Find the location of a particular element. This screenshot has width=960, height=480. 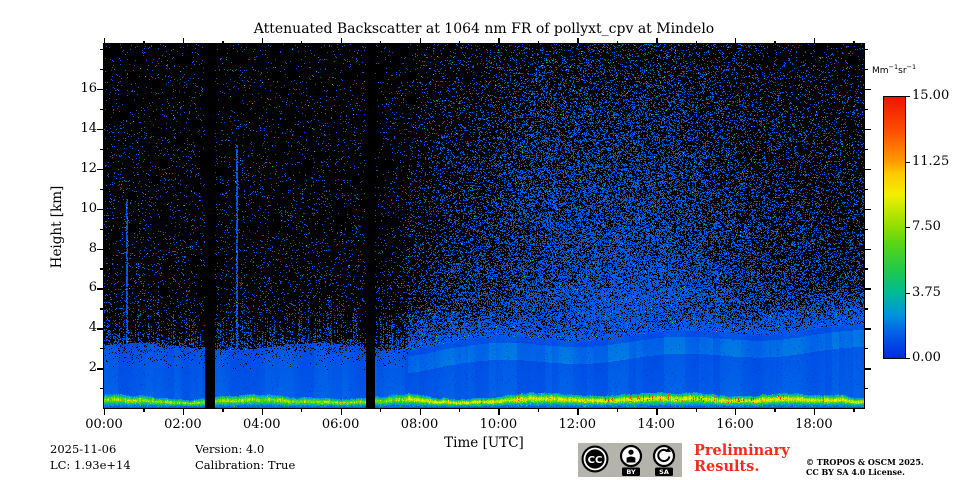

sa-label: SA is located at coordinates (664, 472).